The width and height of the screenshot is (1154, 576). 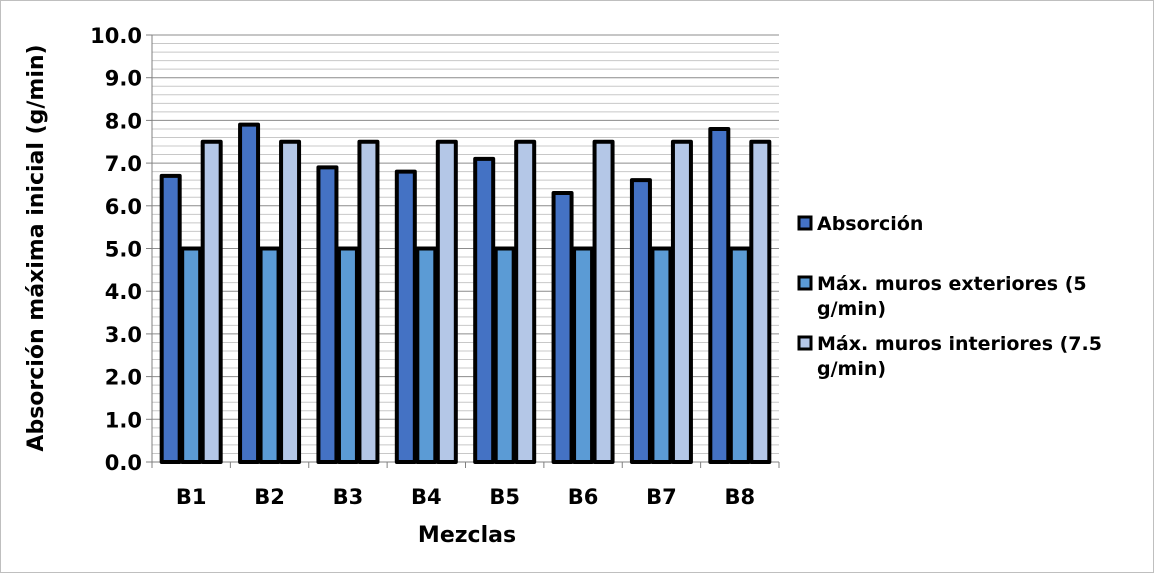 I want to click on x-tick-label: B8, so click(x=740, y=497).